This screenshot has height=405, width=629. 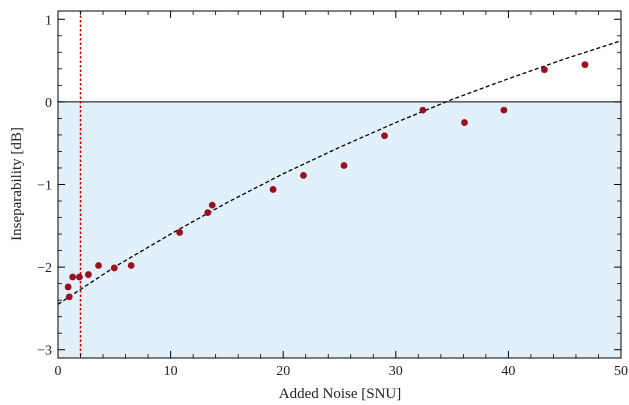 I want to click on x-tick-label: 20, so click(x=283, y=371).